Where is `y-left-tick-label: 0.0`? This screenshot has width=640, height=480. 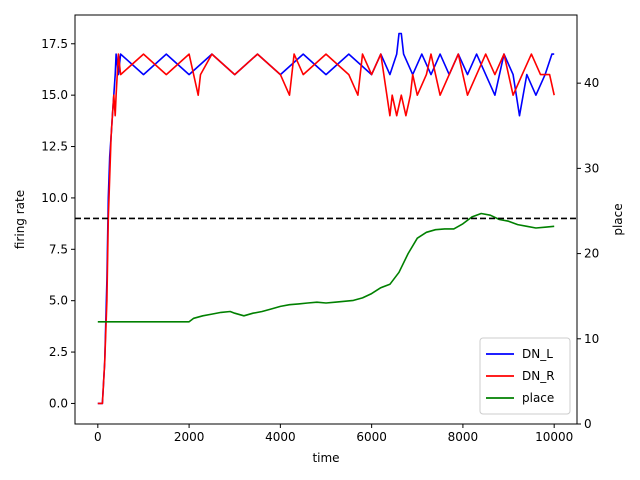
y-left-tick-label: 0.0 is located at coordinates (58, 403).